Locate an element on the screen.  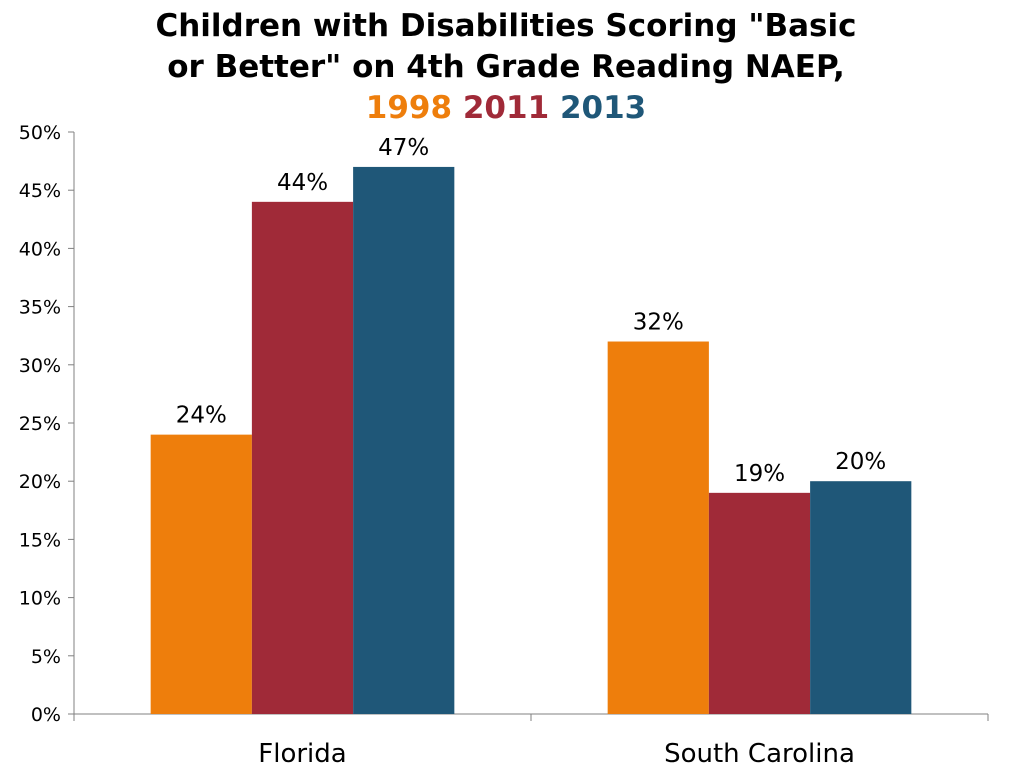
y-tick-label: 45% is located at coordinates (40, 191).